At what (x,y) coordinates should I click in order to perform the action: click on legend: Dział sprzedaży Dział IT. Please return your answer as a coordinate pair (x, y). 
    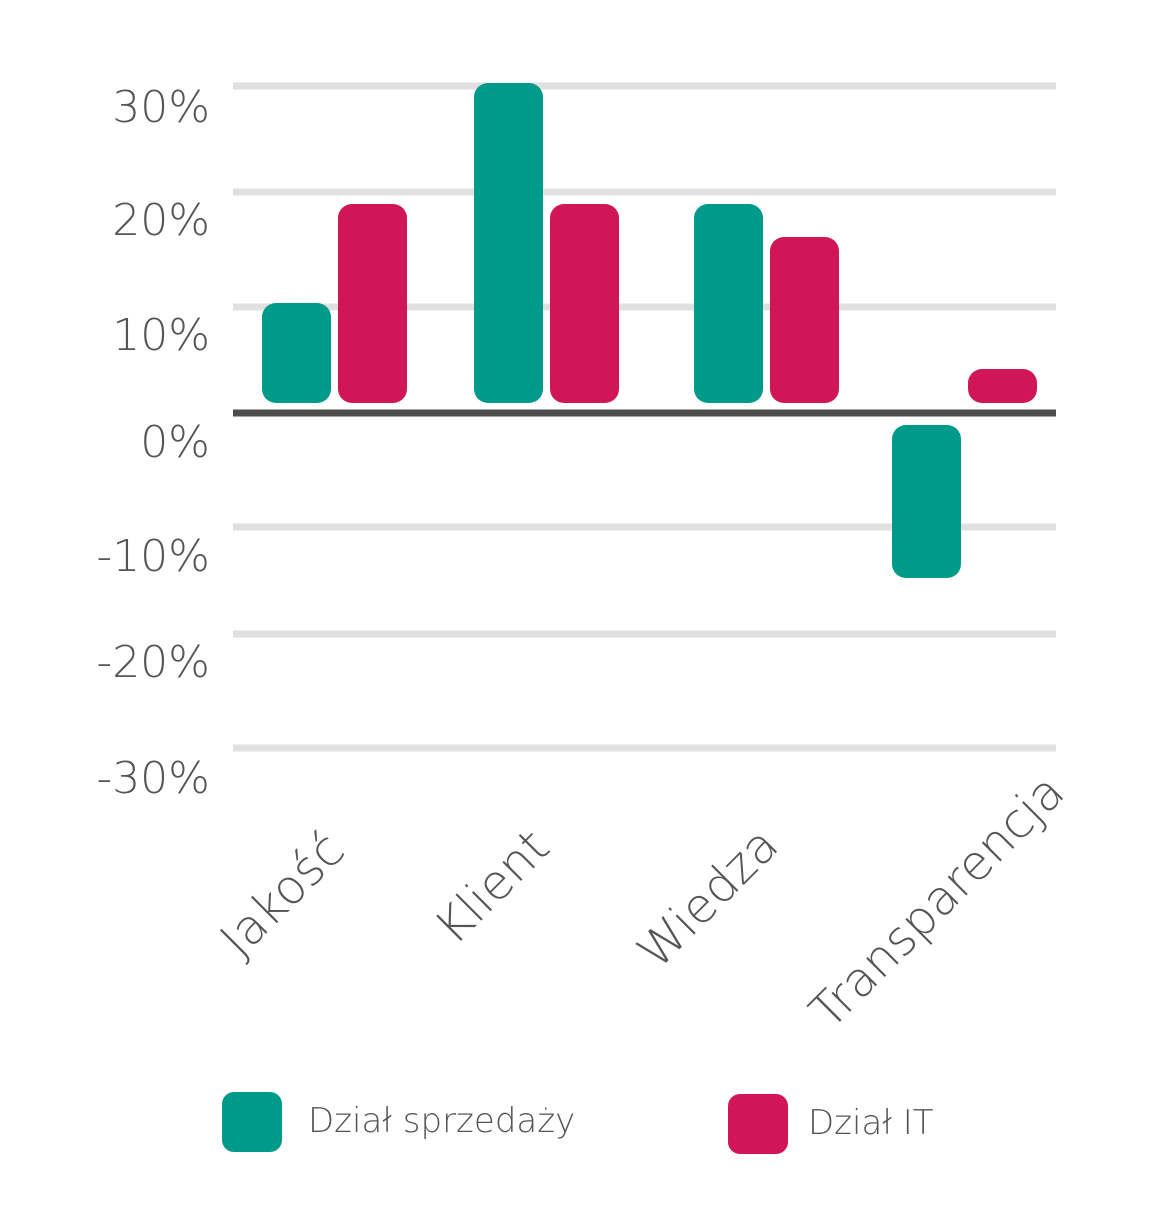
    Looking at the image, I should click on (578, 1123).